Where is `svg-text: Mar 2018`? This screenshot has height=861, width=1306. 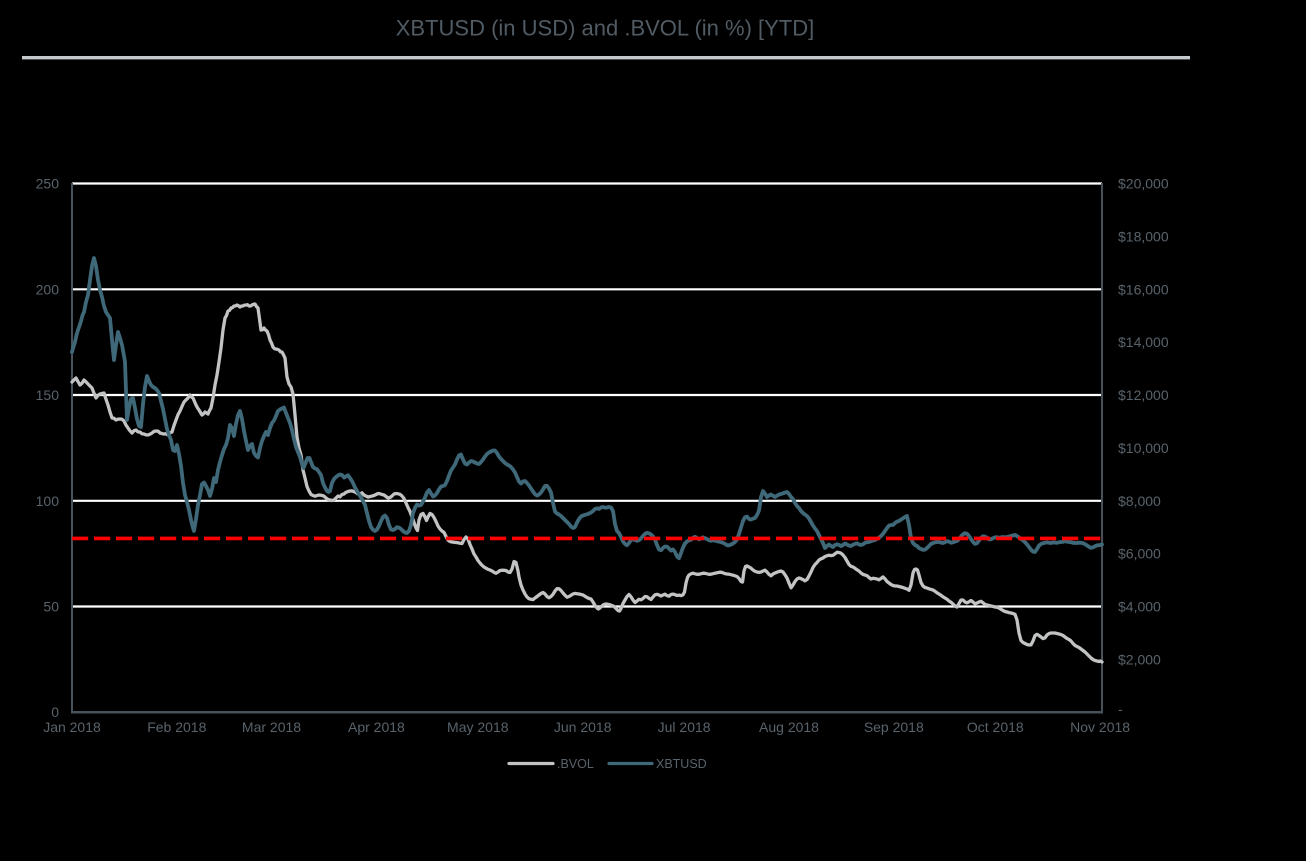 svg-text: Mar 2018 is located at coordinates (271, 727).